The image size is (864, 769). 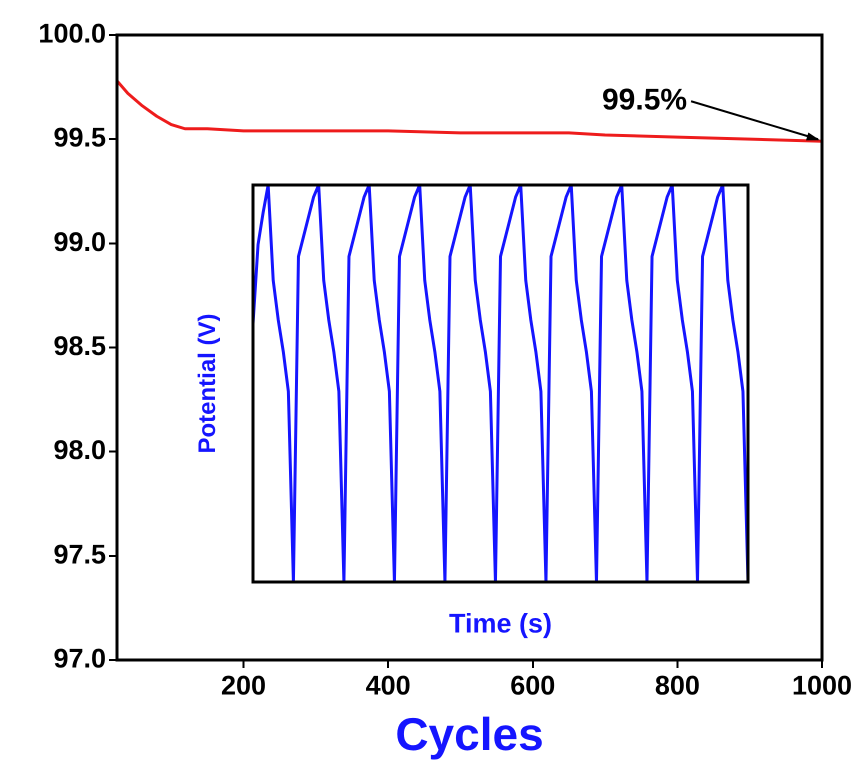 What do you see at coordinates (469, 734) in the screenshot?
I see `x-axis-title: Cycles` at bounding box center [469, 734].